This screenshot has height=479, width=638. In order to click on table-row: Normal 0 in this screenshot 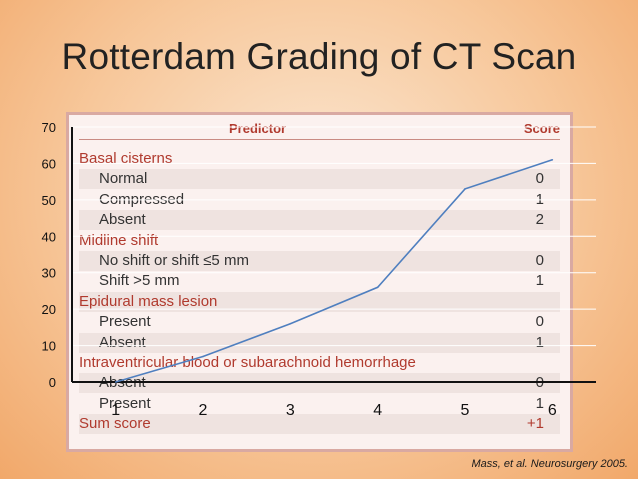, I will do `click(319, 179)`.